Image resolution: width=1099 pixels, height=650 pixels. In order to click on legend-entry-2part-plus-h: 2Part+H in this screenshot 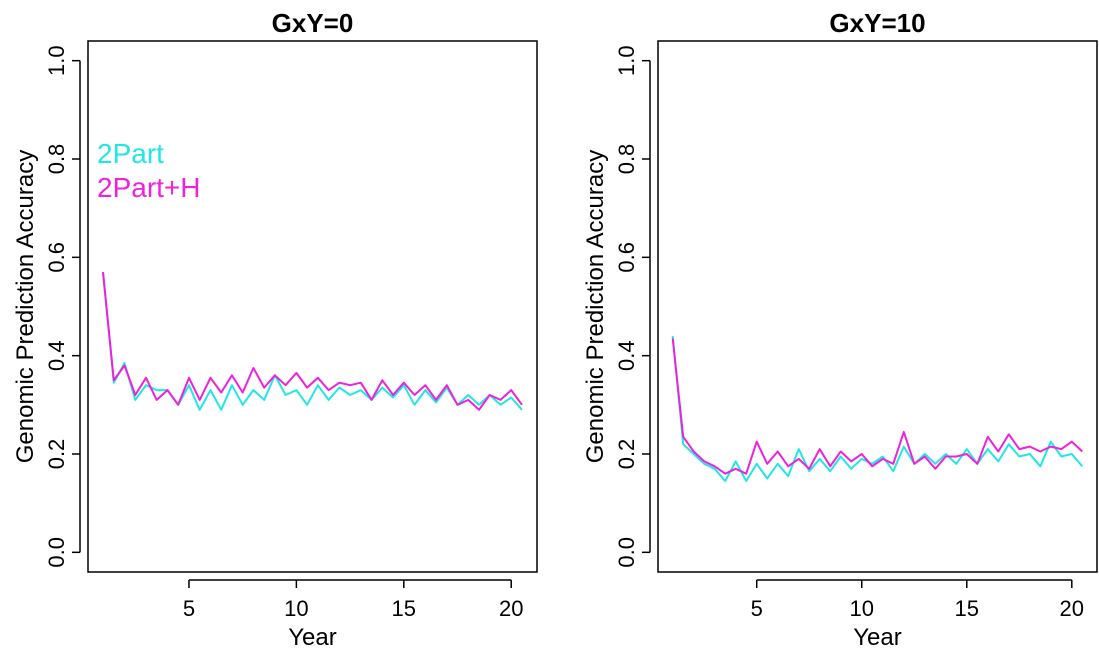, I will do `click(149, 187)`.